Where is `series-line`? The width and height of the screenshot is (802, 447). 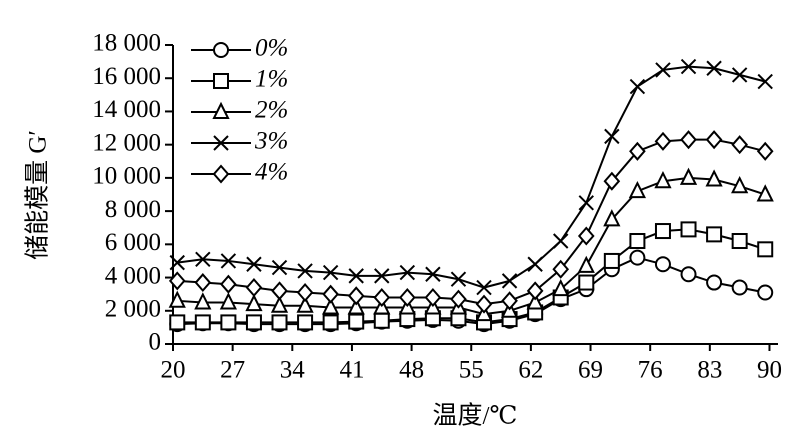 series-line is located at coordinates (471, 291).